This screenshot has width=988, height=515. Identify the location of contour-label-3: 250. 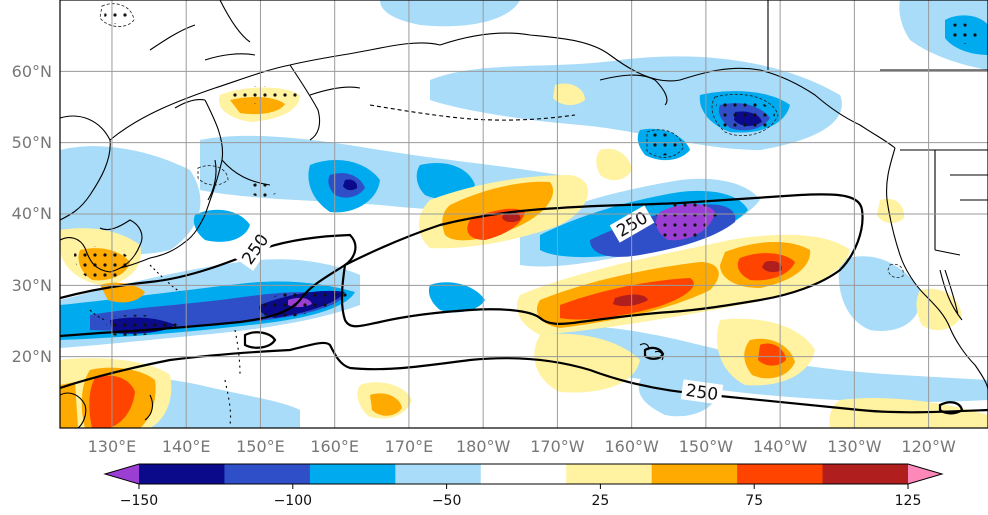
(701, 393).